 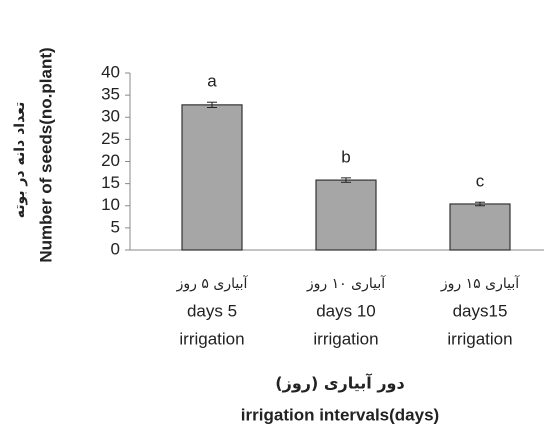 I want to click on y-tick-label: 30, so click(x=110, y=116).